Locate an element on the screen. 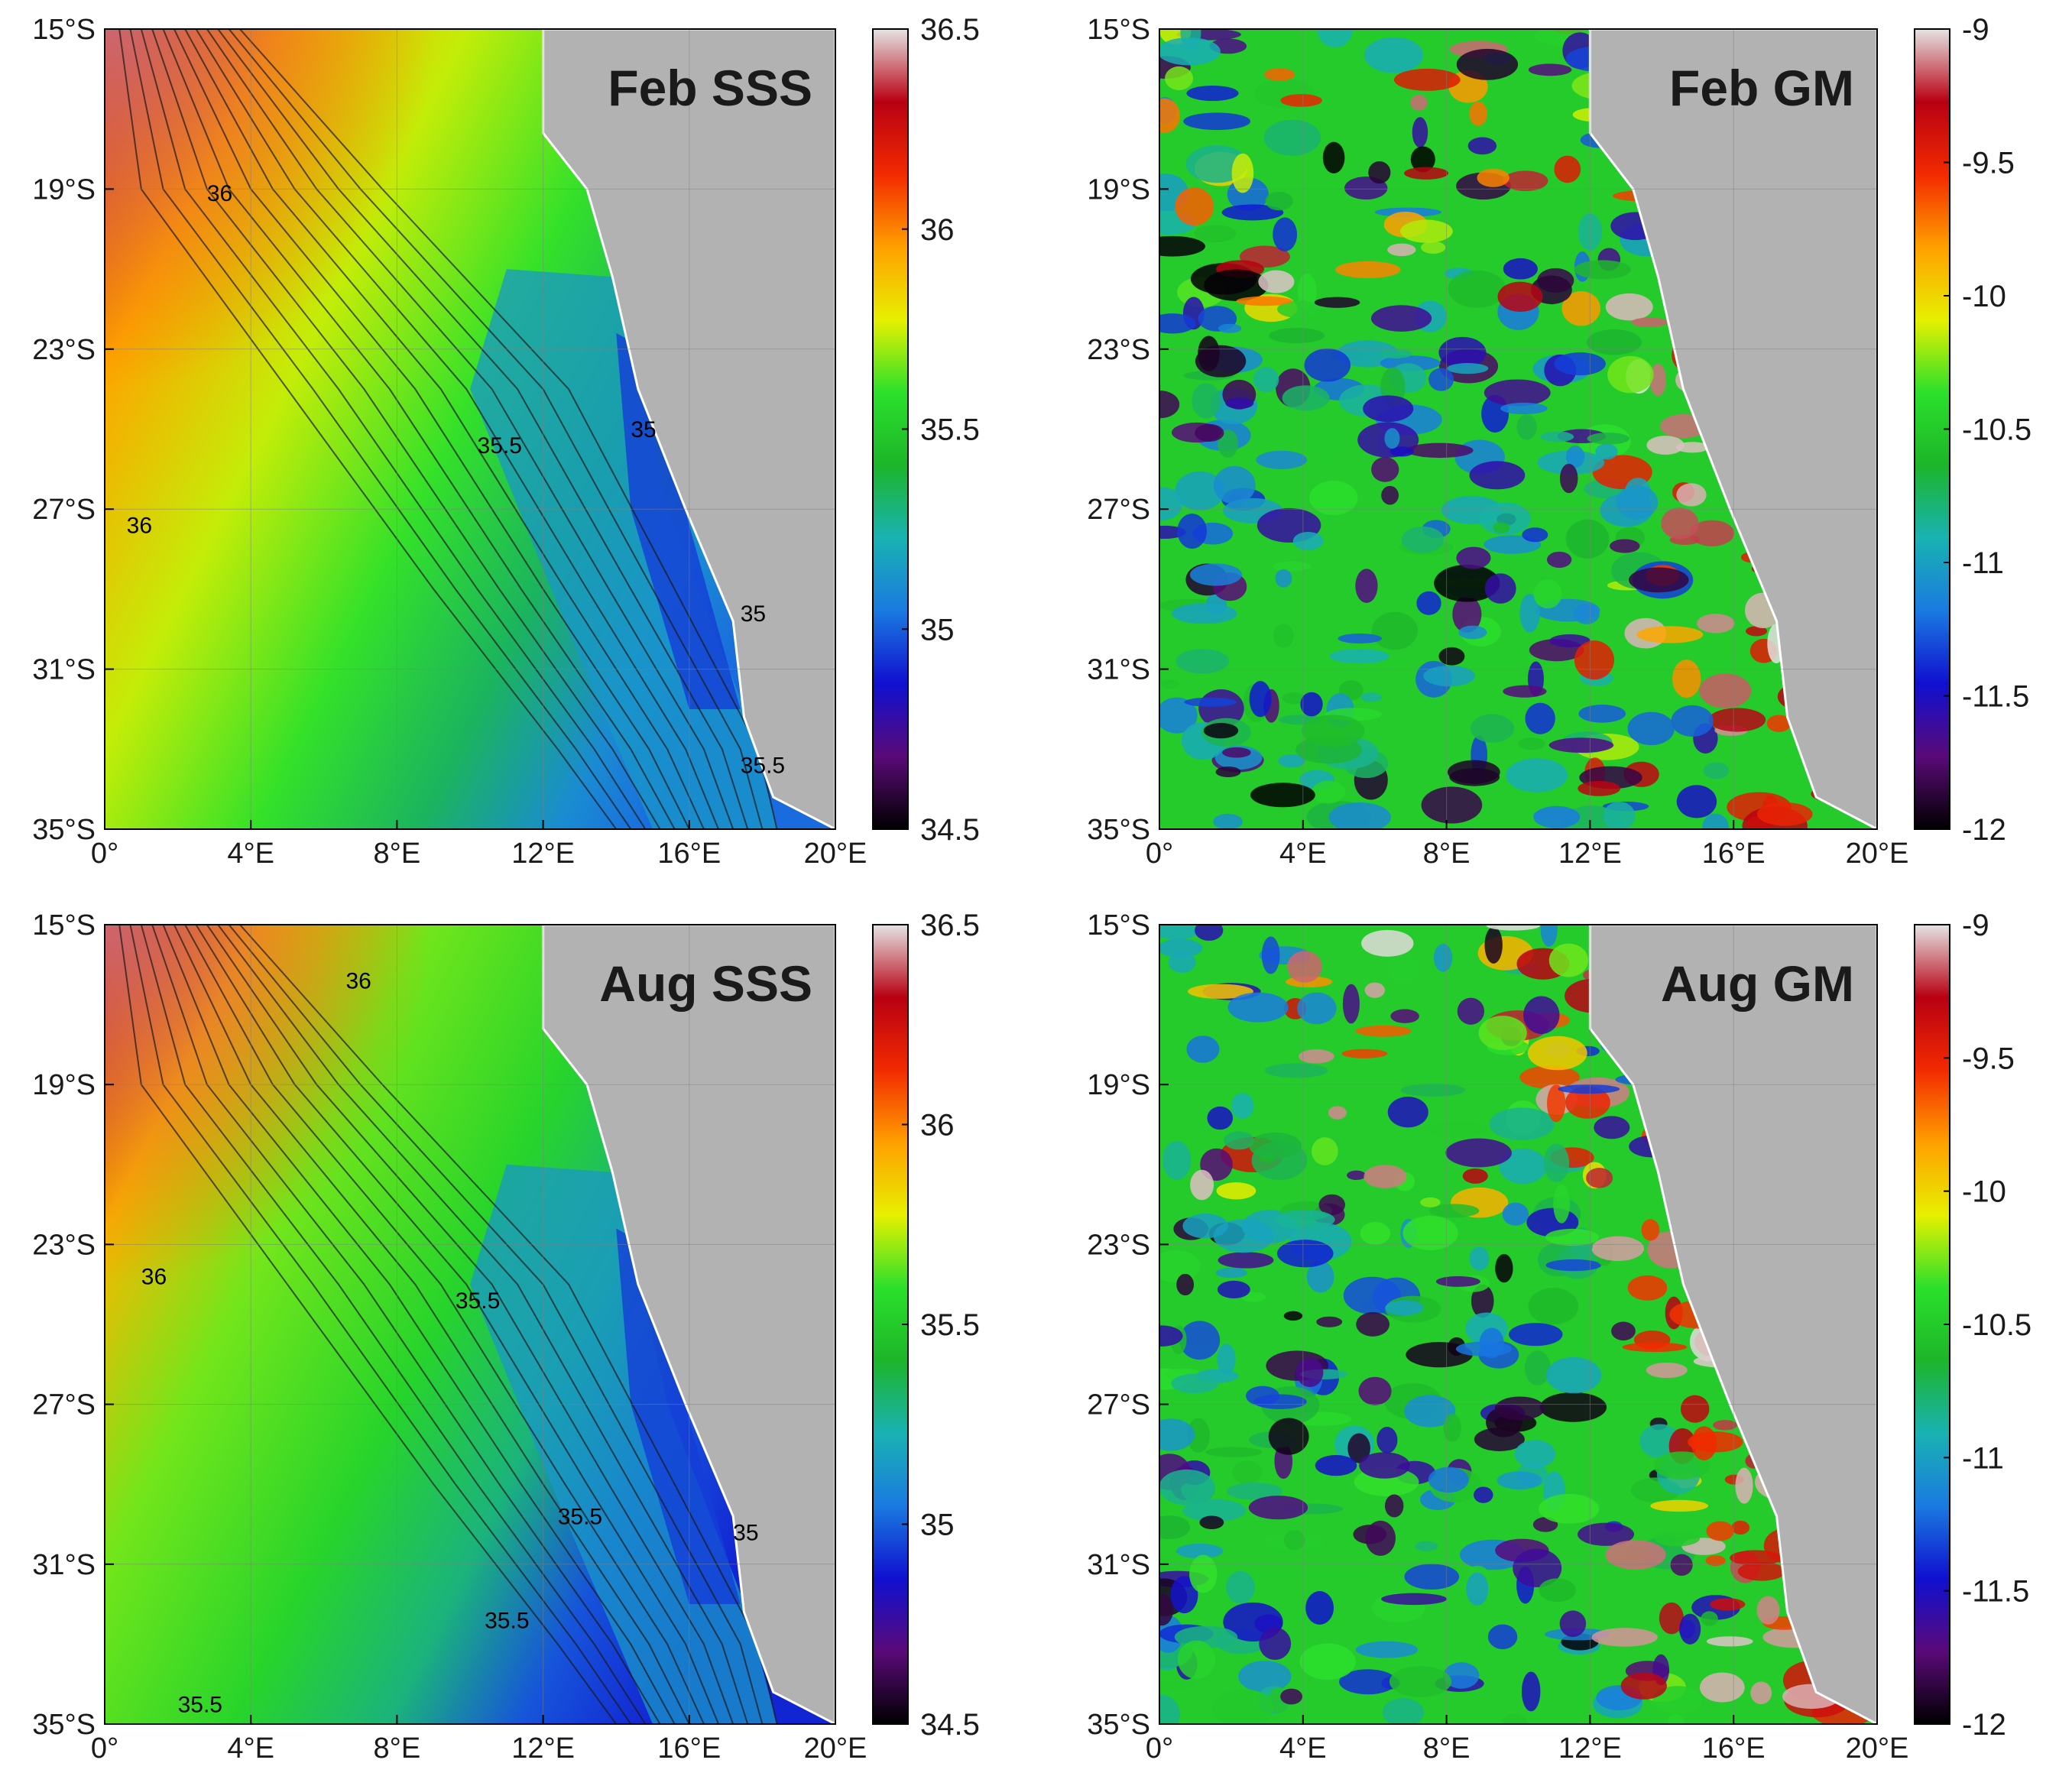 The height and width of the screenshot is (1789, 2072). colorbar-tick-label: 35 is located at coordinates (937, 630).